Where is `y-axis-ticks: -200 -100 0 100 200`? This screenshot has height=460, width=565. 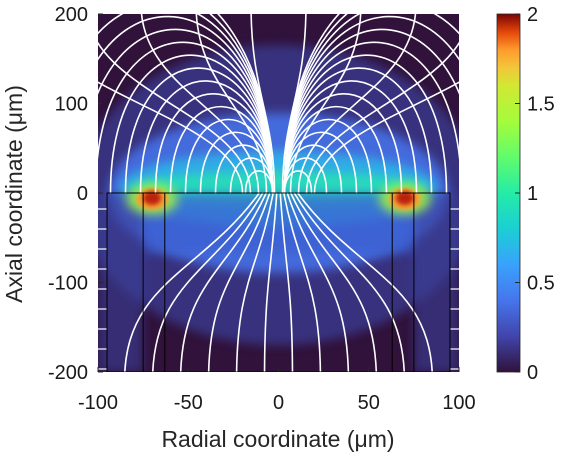
y-axis-ticks: -200 -100 0 100 200 is located at coordinates (75, 194).